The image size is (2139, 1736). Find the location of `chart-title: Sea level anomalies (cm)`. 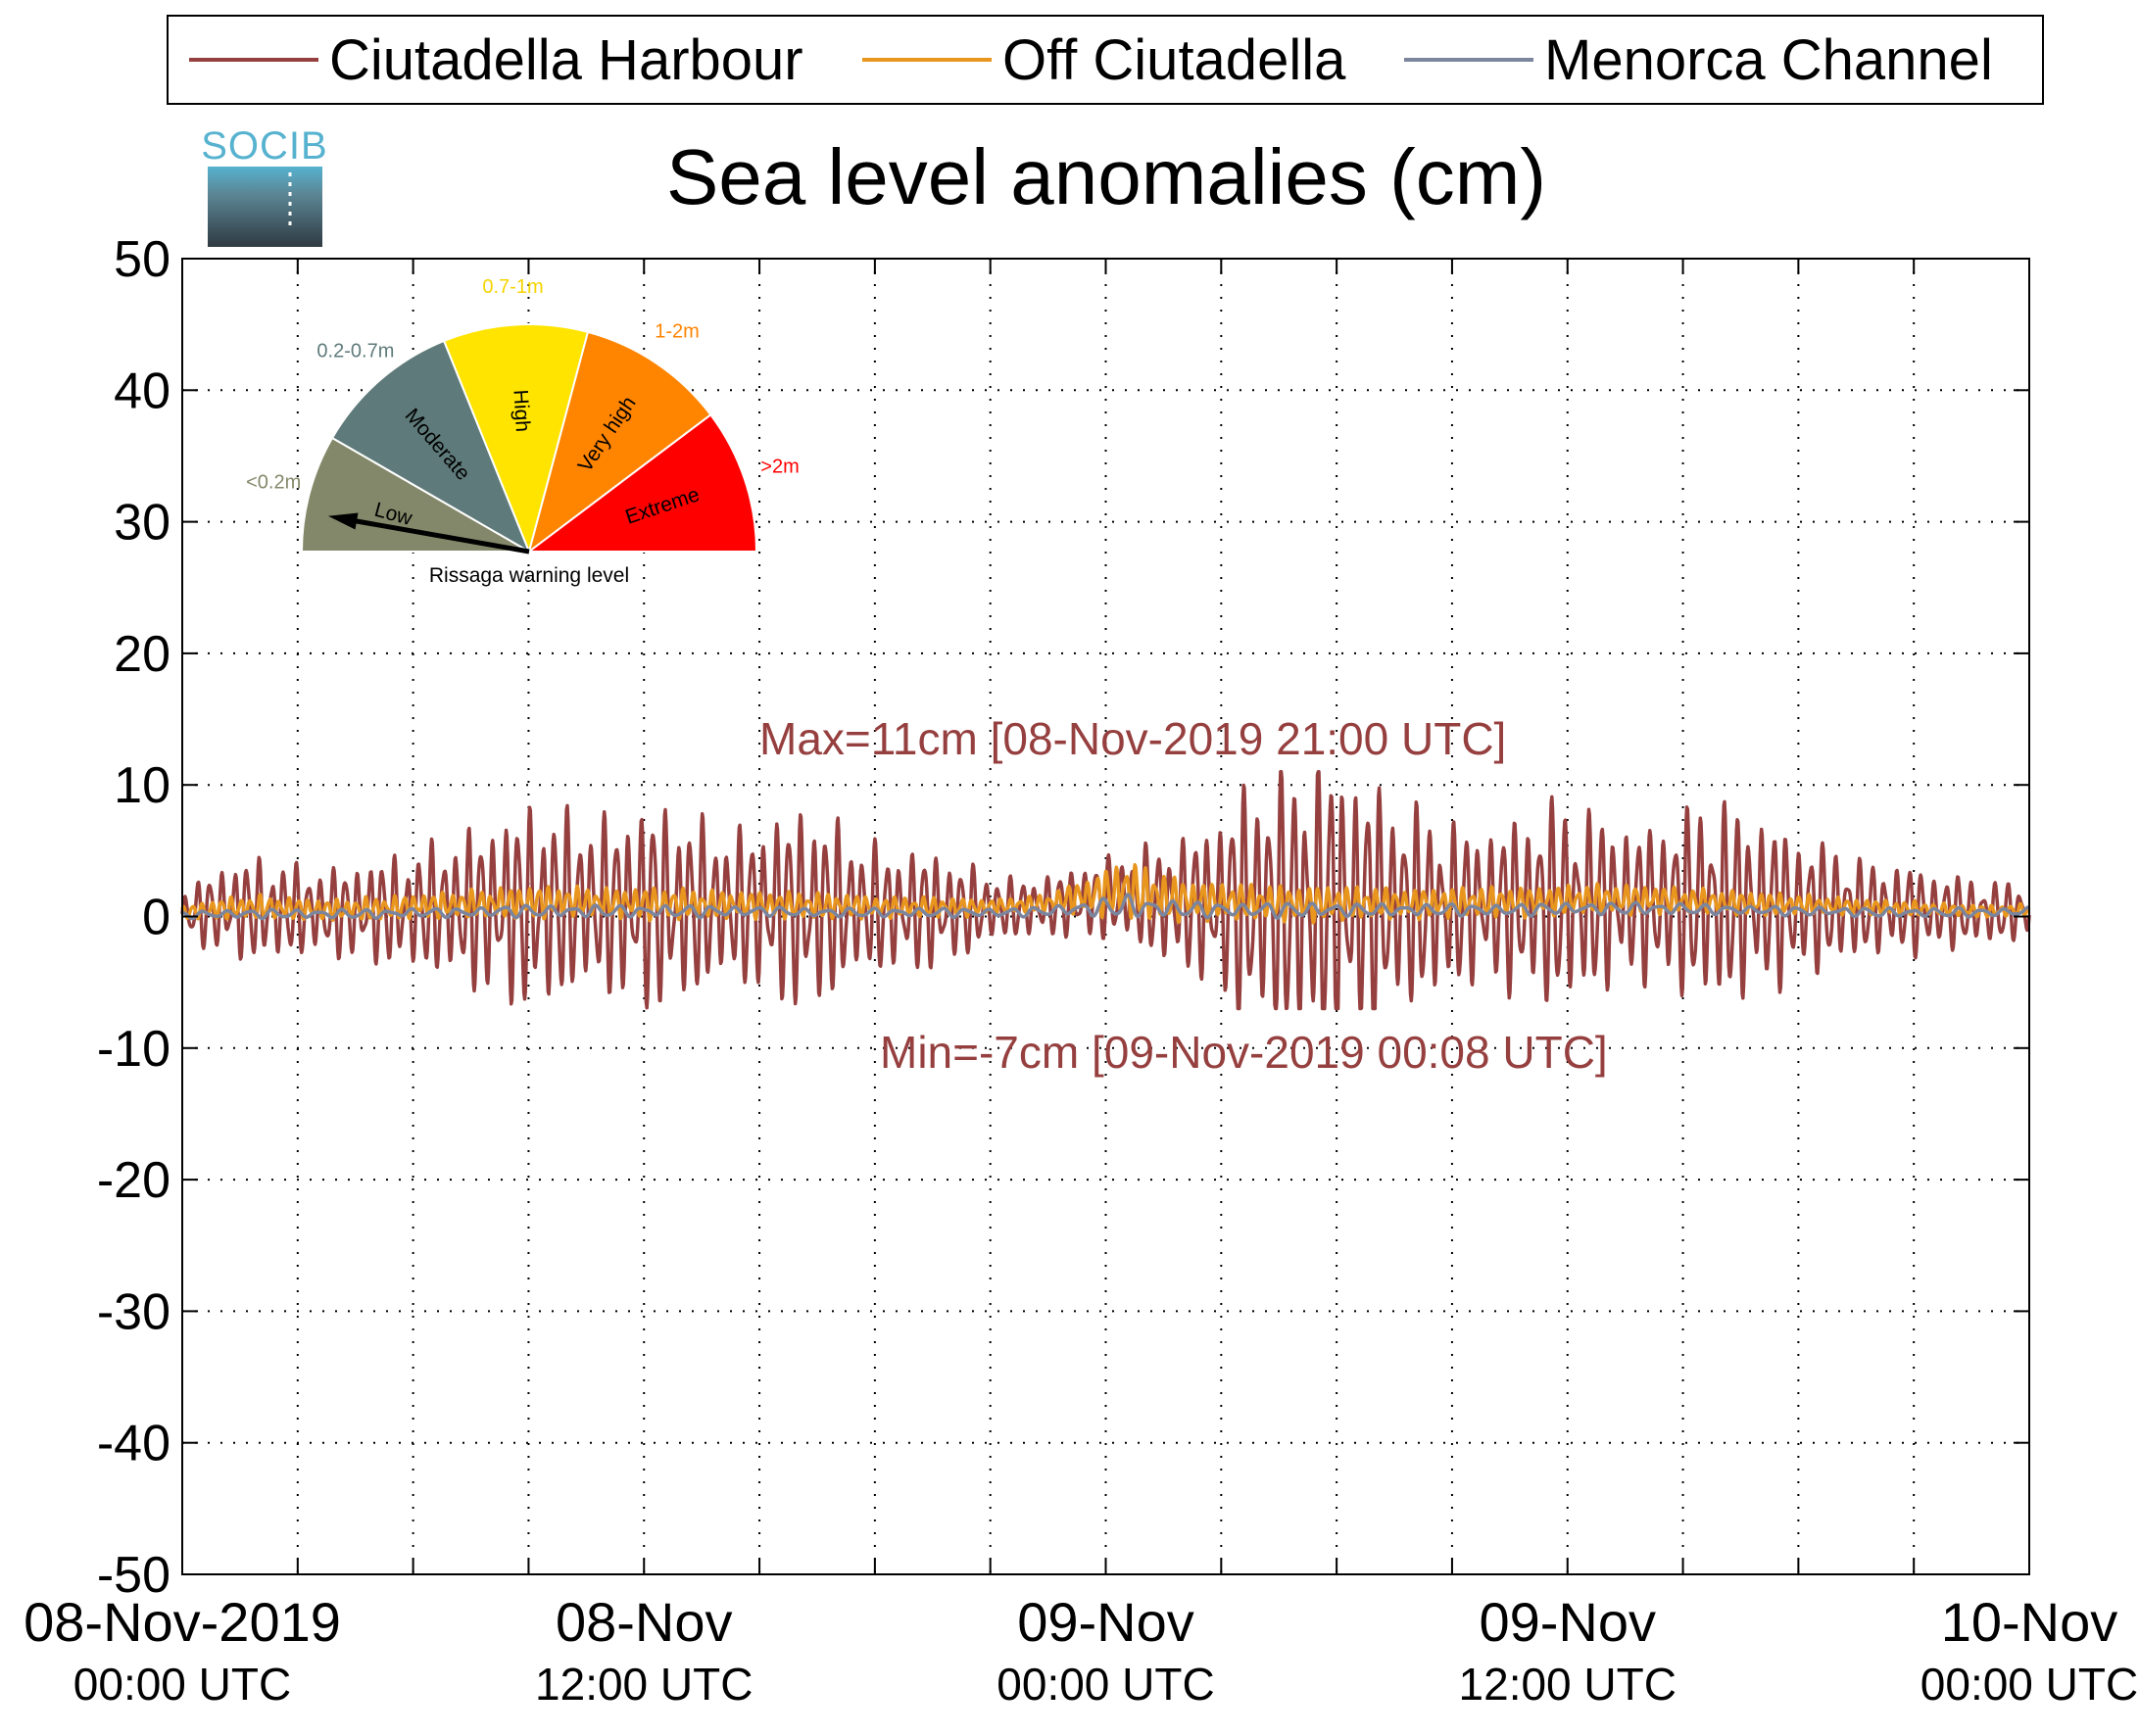

chart-title: Sea level anomalies (cm) is located at coordinates (1106, 176).